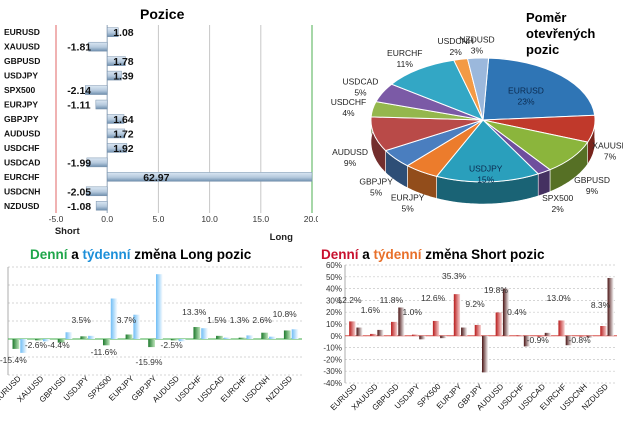 The width and height of the screenshot is (623, 425). I want to click on x-tick-label: 10.0, so click(209, 219).